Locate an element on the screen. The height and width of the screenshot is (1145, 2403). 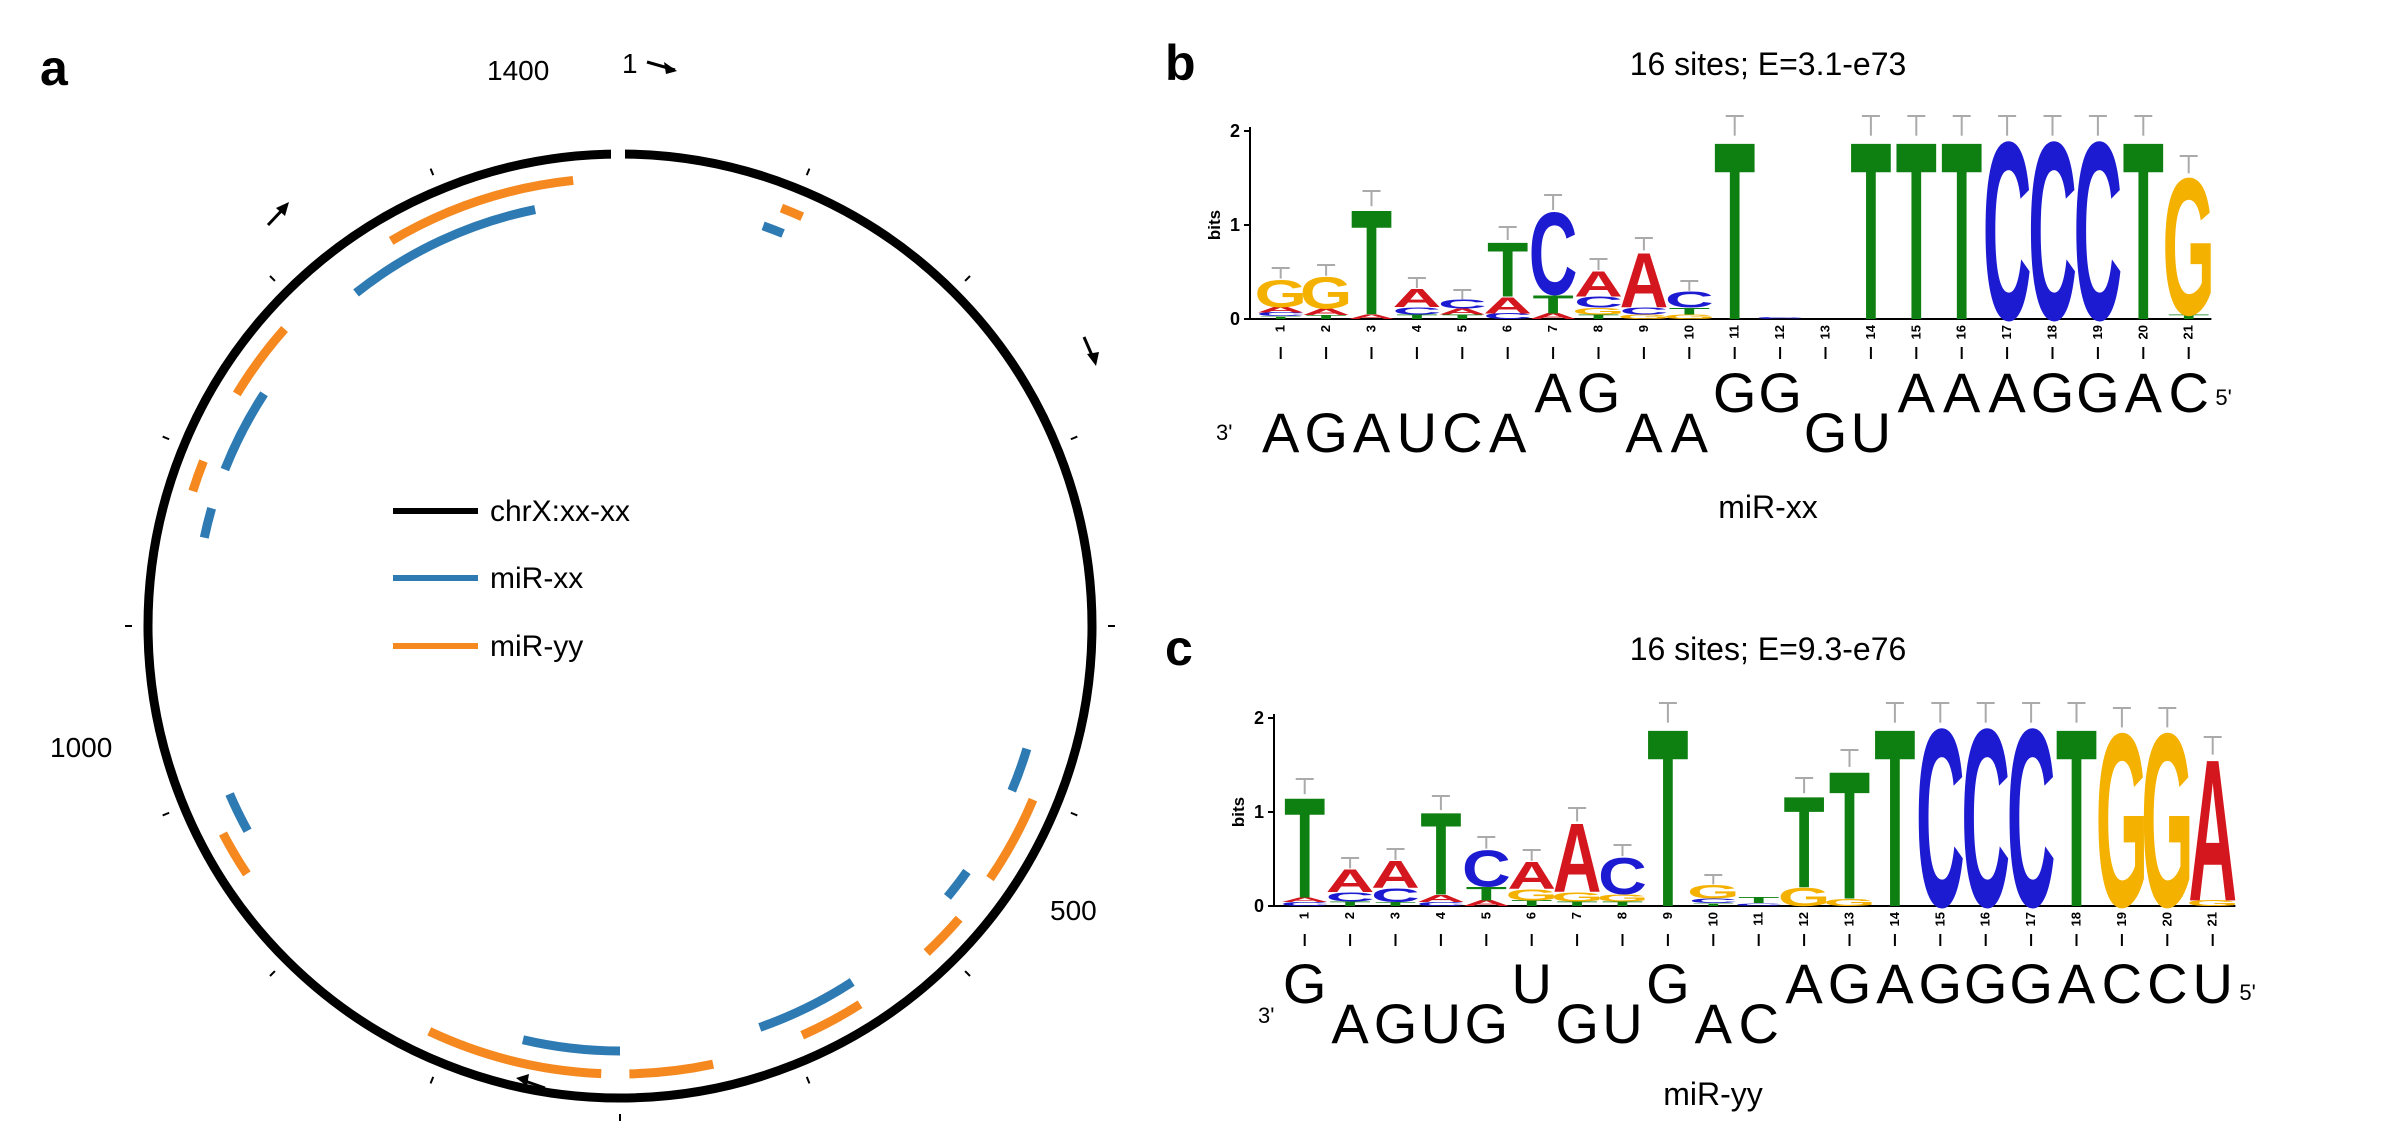
position-label: 20 is located at coordinates (2166, 919).